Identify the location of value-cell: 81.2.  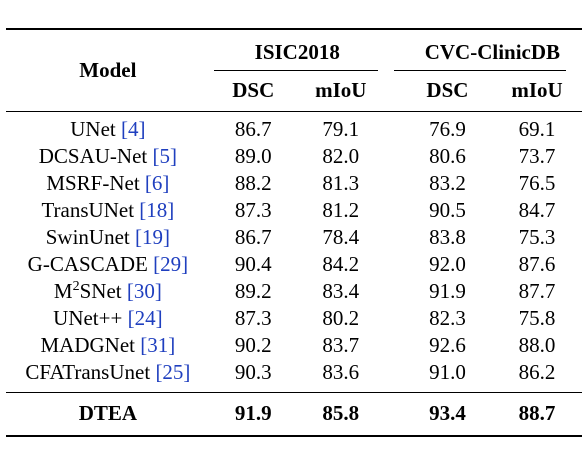
(341, 209).